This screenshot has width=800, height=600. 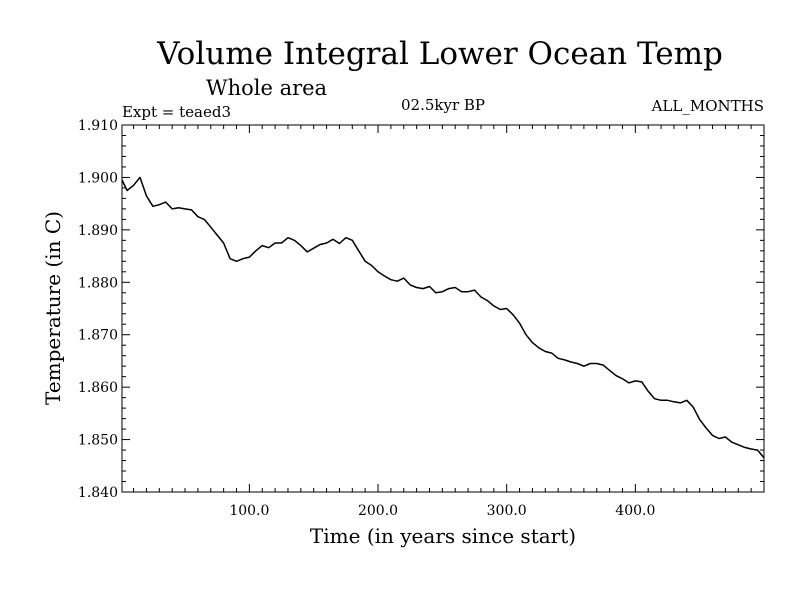 I want to click on experiment-label: Expt = teaed3, so click(x=176, y=112).